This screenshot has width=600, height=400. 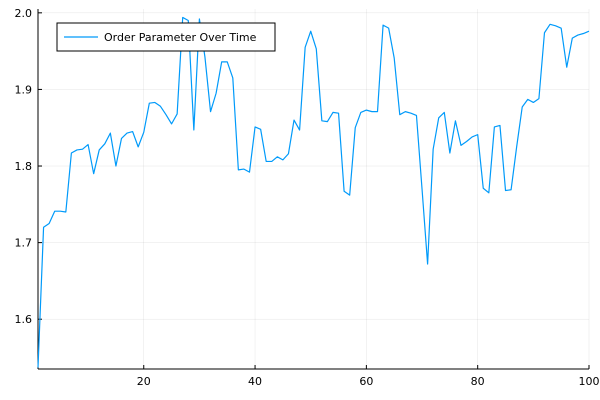 I want to click on x-tick-label: 100, so click(x=589, y=381).